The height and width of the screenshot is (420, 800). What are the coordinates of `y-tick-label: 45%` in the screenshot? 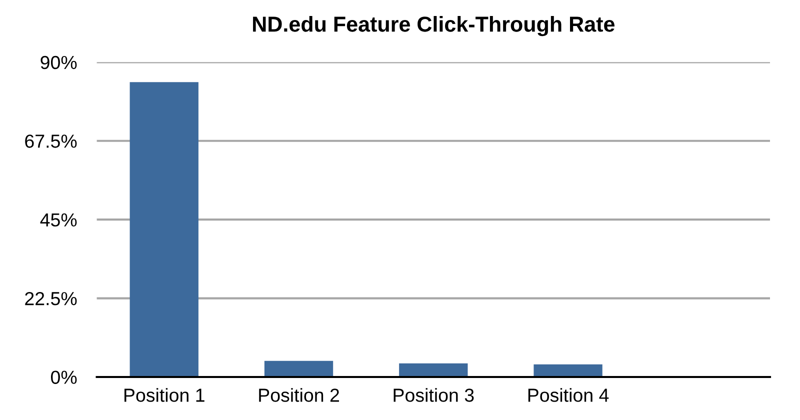 It's located at (58, 220).